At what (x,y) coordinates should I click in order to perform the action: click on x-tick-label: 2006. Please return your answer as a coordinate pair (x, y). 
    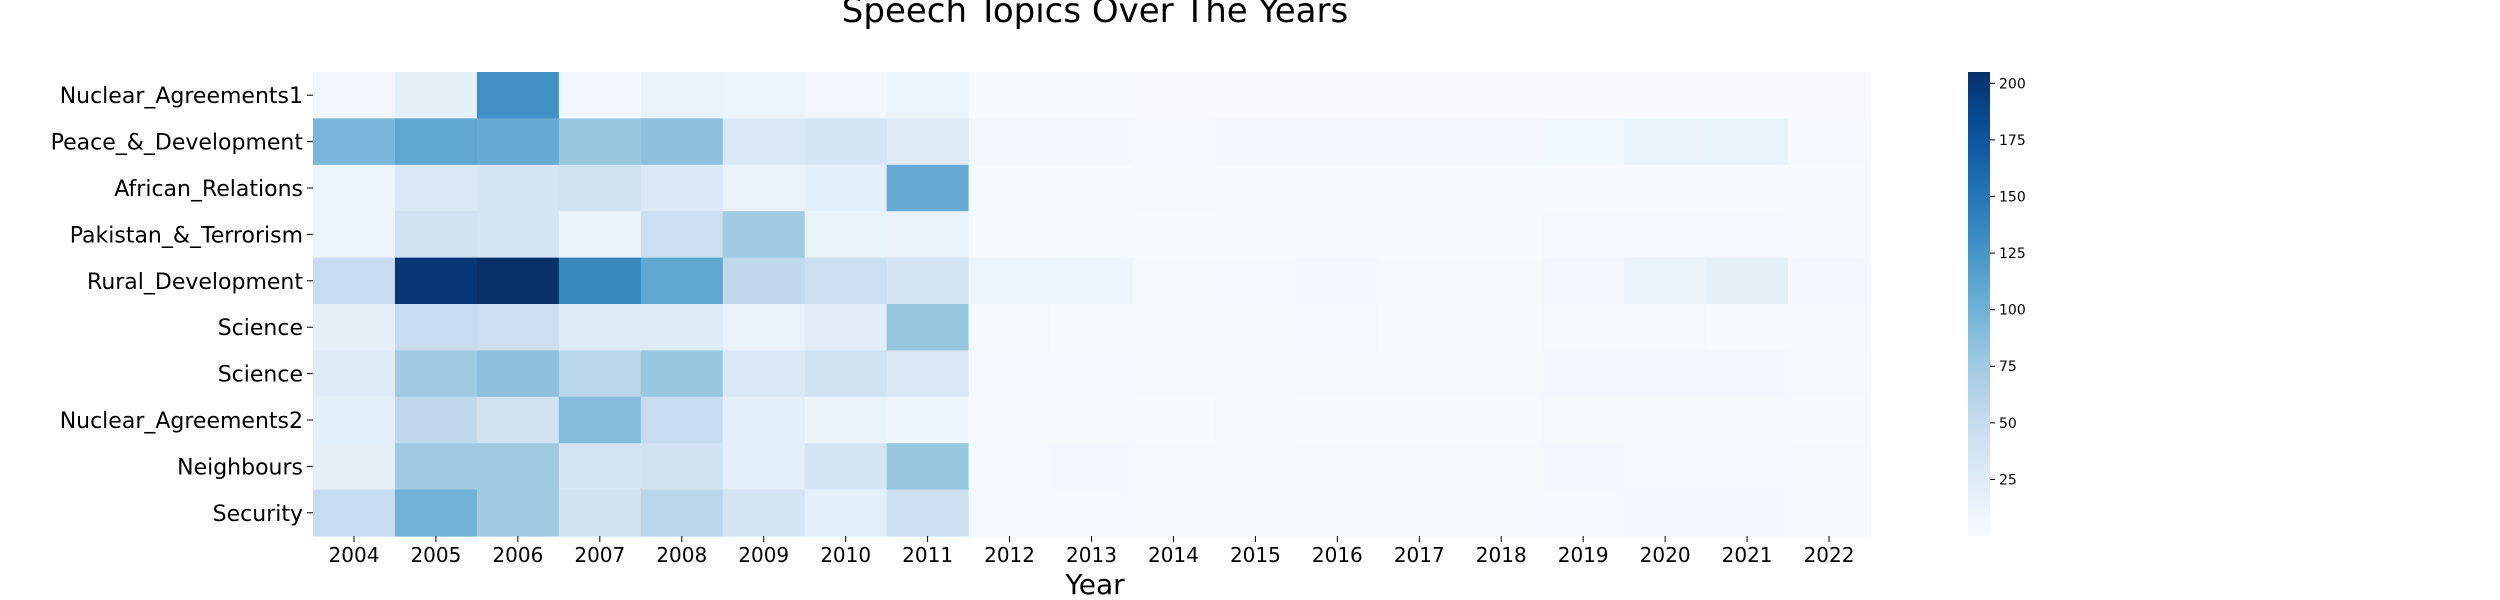
    Looking at the image, I should click on (517, 555).